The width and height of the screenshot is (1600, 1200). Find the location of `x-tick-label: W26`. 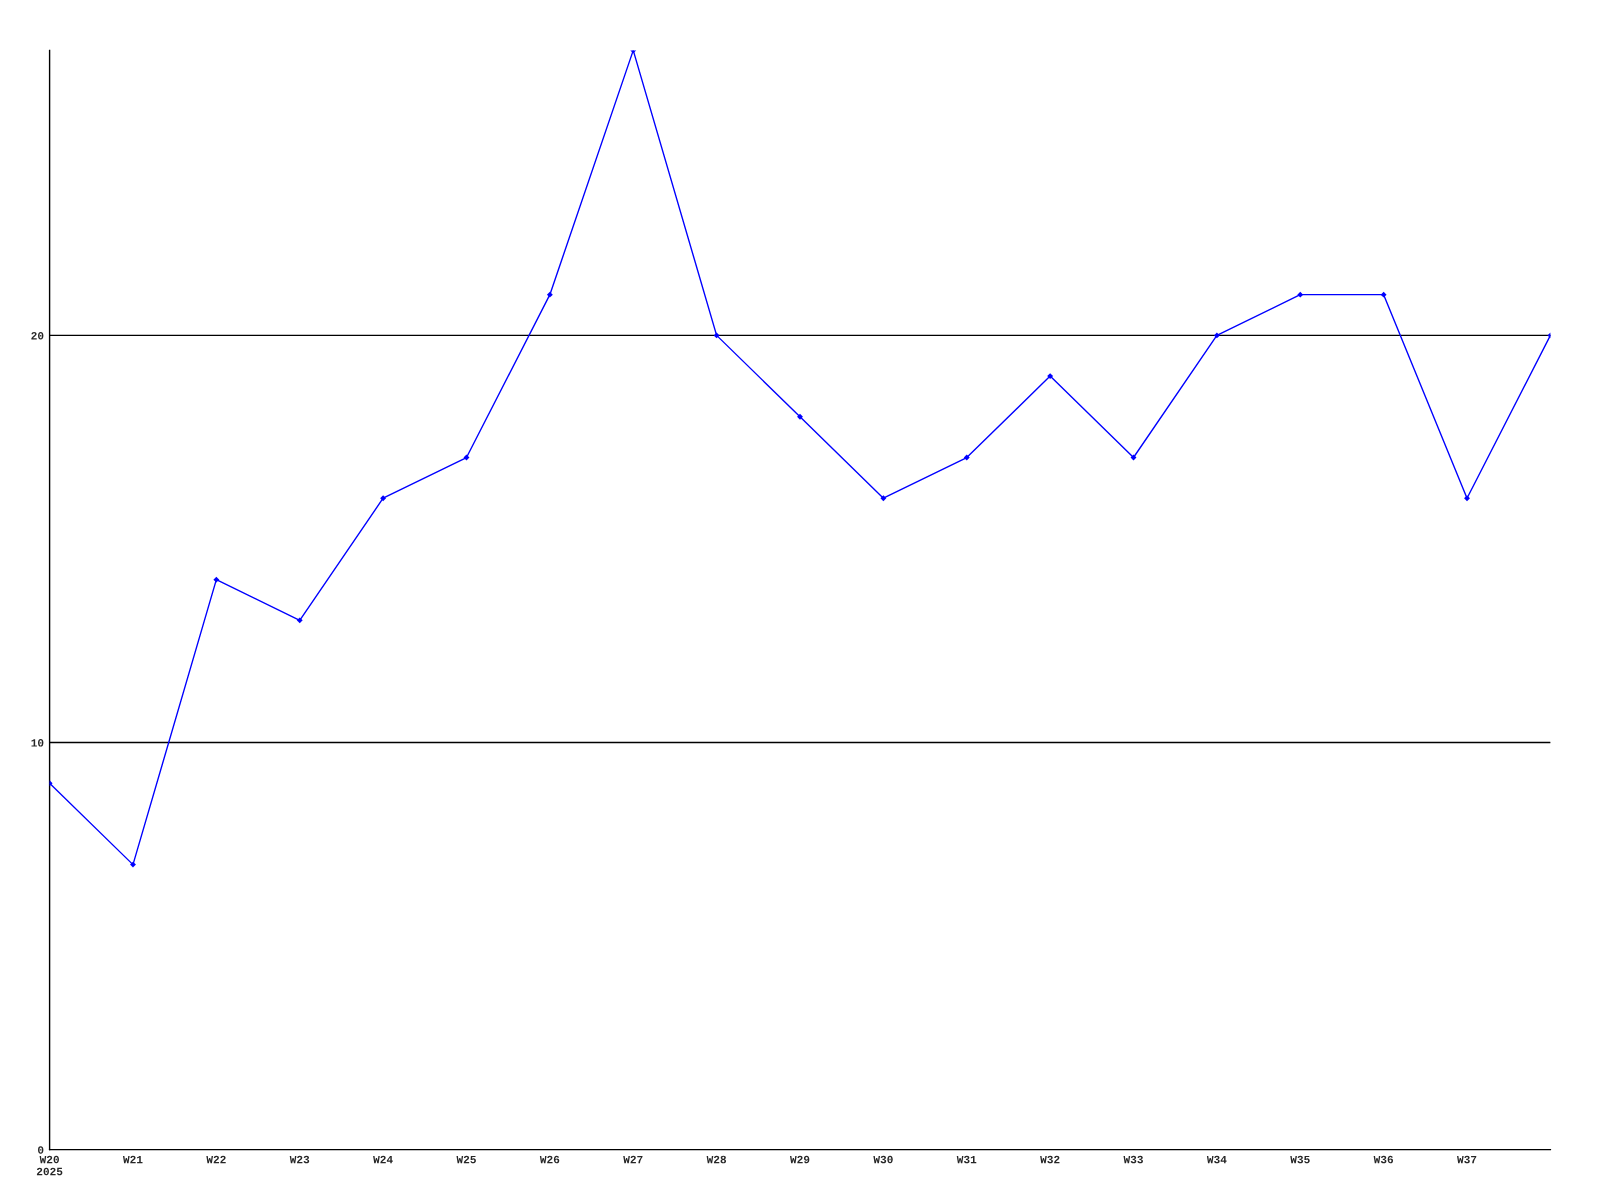

x-tick-label: W26 is located at coordinates (549, 1159).